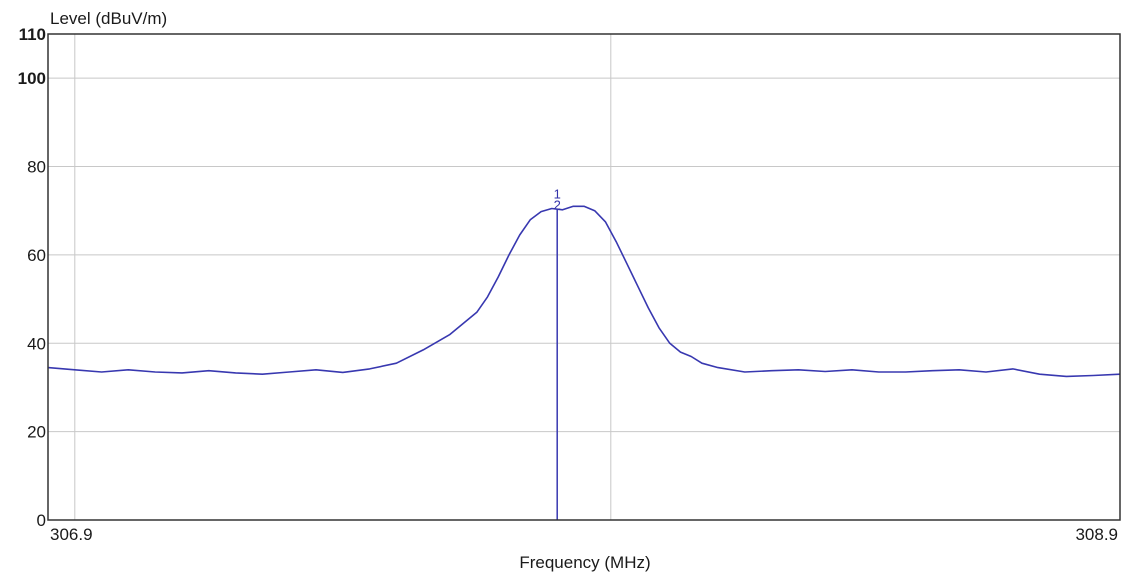 This screenshot has width=1146, height=578. What do you see at coordinates (32, 34) in the screenshot?
I see `y-tick-label: 110` at bounding box center [32, 34].